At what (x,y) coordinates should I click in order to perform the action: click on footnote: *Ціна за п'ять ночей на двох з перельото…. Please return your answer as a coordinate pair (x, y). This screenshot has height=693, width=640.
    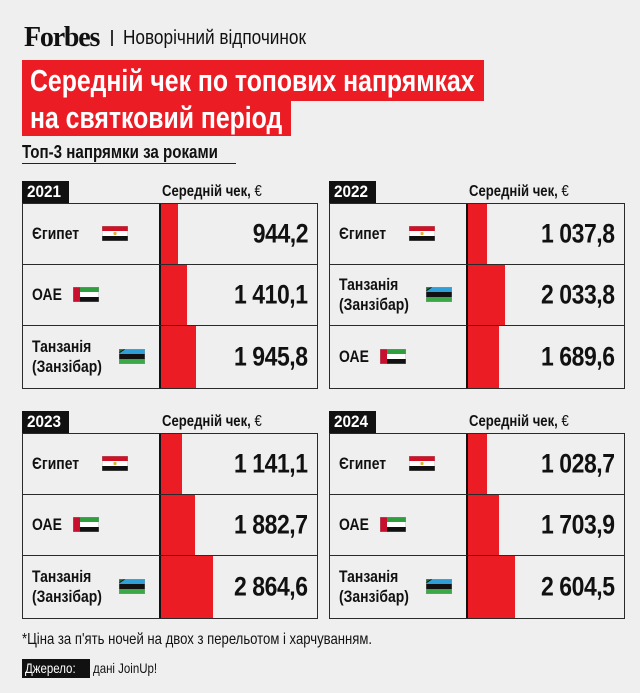
    Looking at the image, I should click on (197, 639).